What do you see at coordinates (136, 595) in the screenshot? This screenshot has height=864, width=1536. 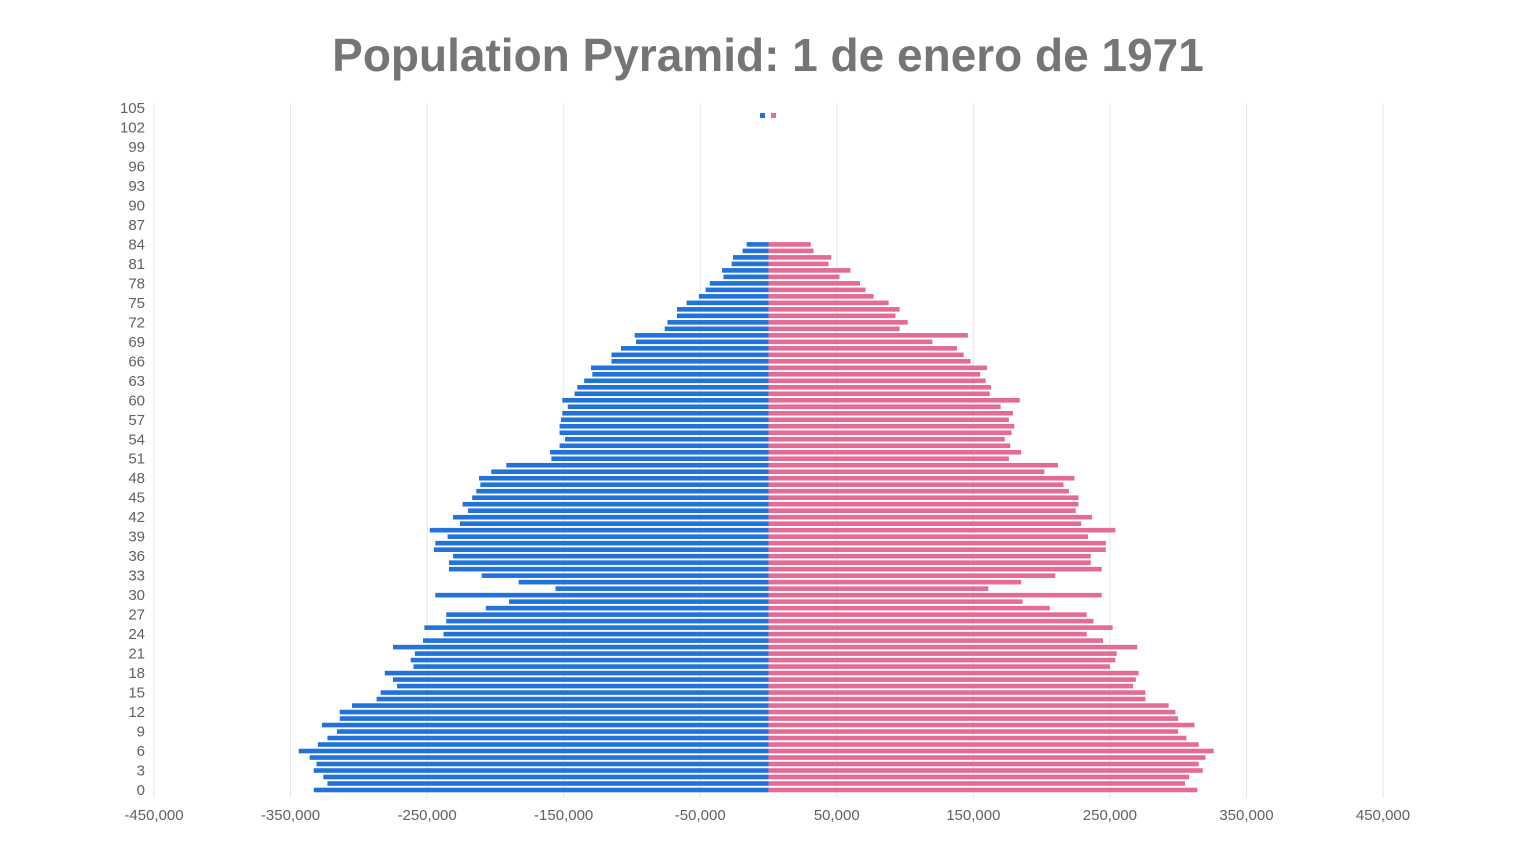 I see `y-tick-label: 30` at bounding box center [136, 595].